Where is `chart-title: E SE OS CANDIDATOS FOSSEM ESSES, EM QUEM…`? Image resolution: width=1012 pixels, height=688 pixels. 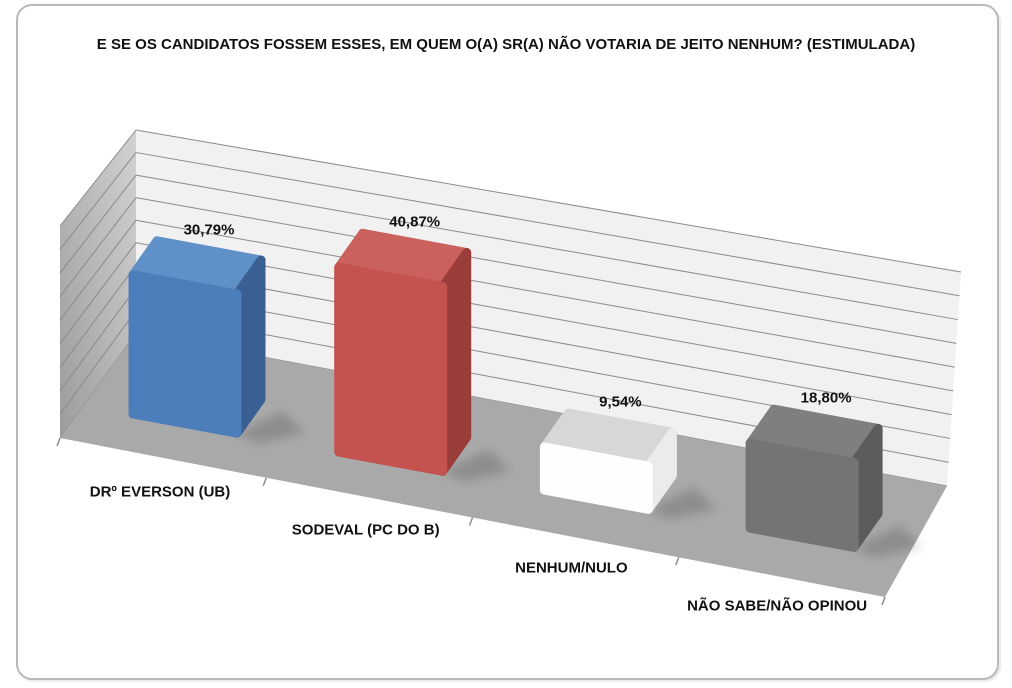 chart-title: E SE OS CANDIDATOS FOSSEM ESSES, EM QUEM… is located at coordinates (506, 44).